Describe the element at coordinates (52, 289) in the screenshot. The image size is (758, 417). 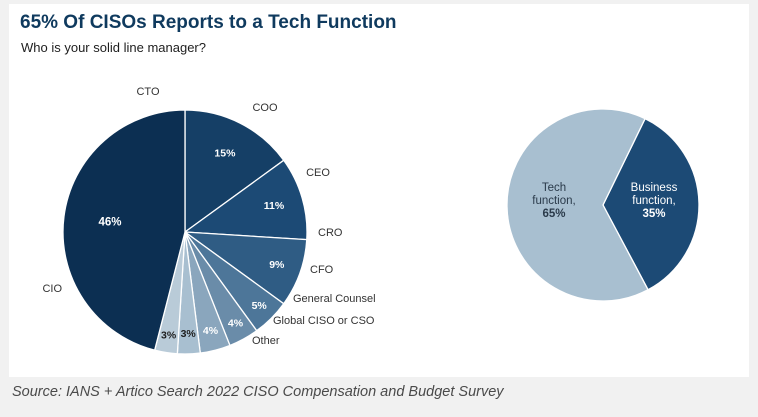
I see `slice-label-cio: CIO` at that location.